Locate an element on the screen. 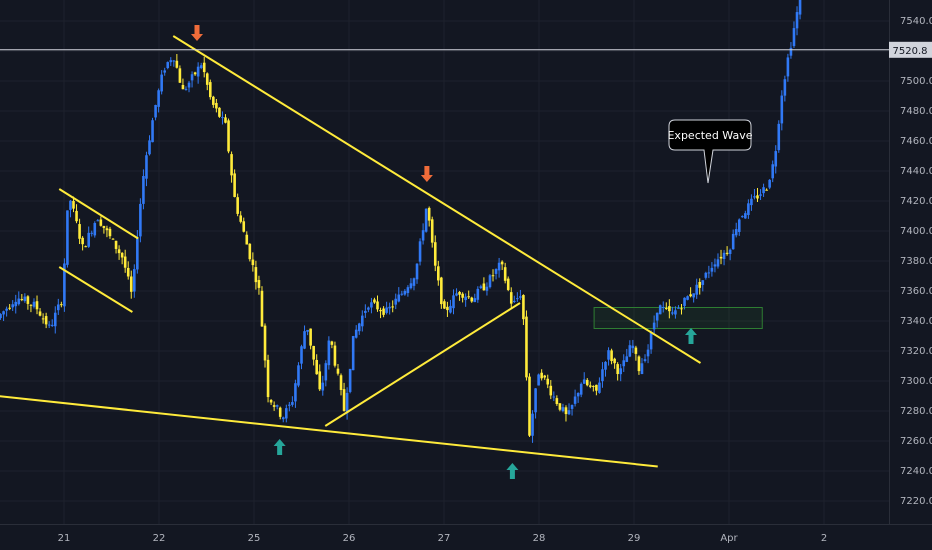 This screenshot has width=932, height=550. y-tick-label: 7260.0 is located at coordinates (916, 441).